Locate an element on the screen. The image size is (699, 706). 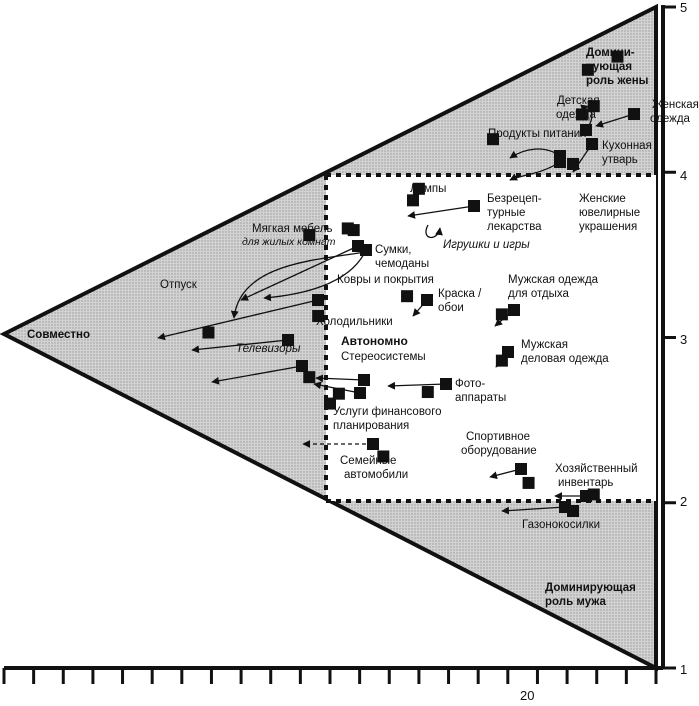
arrow-cameras is located at coordinates (417, 385).